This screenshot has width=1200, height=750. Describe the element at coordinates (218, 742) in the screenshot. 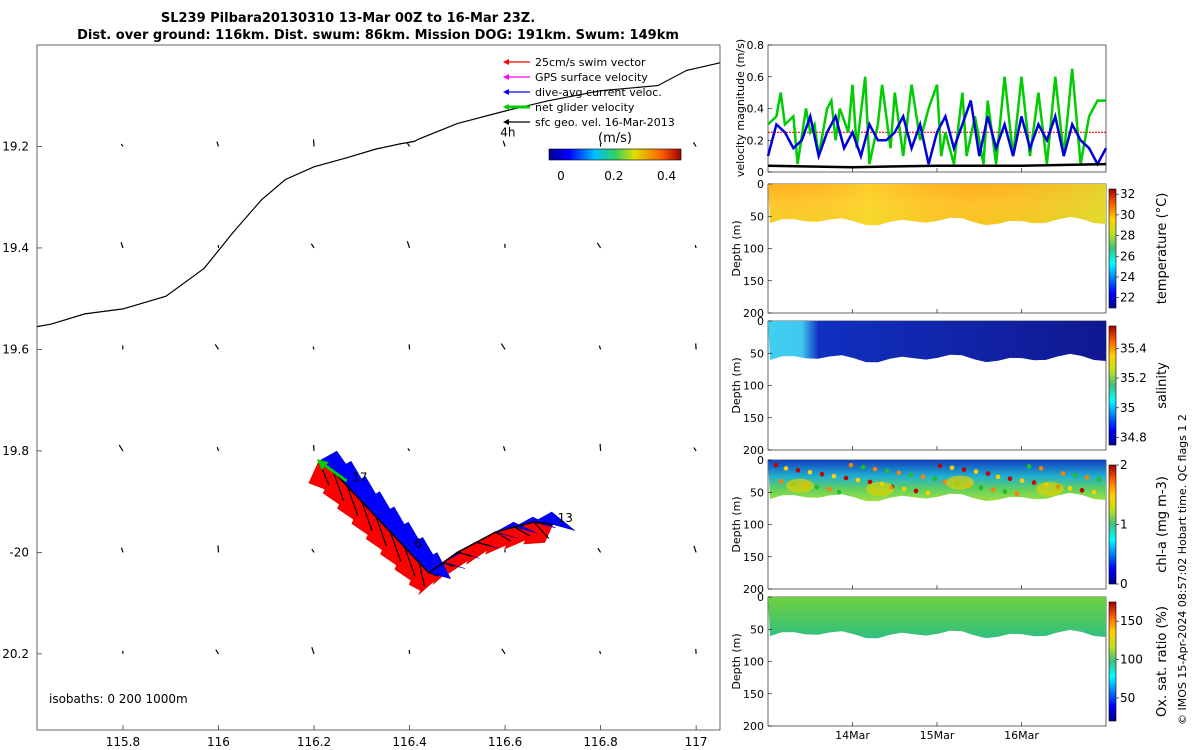

I see `map-xtick-label: 116` at that location.